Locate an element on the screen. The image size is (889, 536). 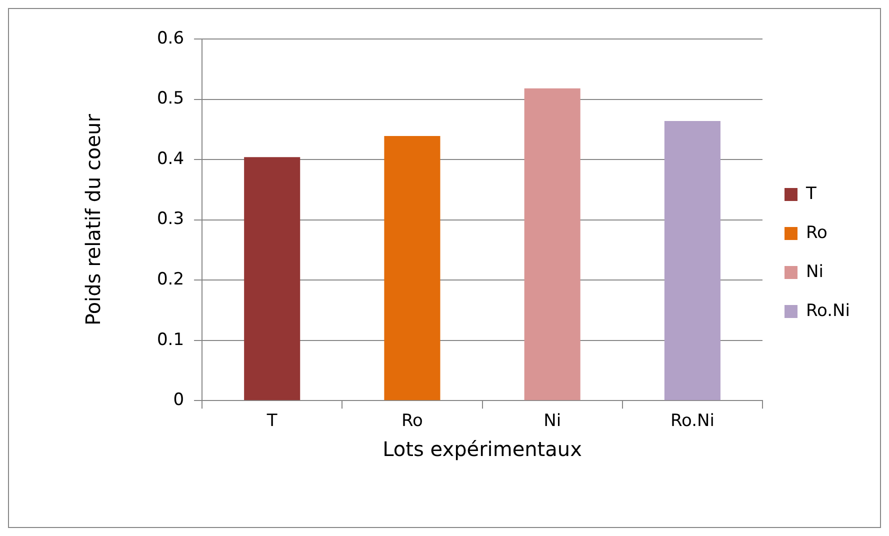
x-tick-label: T is located at coordinates (272, 421).